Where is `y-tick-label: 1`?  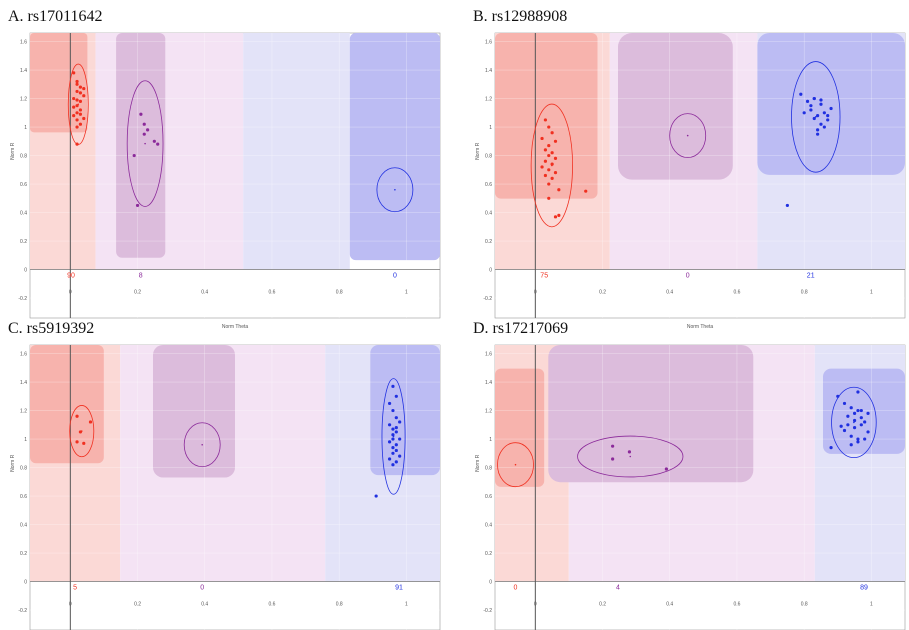 y-tick-label: 1 is located at coordinates (490, 440).